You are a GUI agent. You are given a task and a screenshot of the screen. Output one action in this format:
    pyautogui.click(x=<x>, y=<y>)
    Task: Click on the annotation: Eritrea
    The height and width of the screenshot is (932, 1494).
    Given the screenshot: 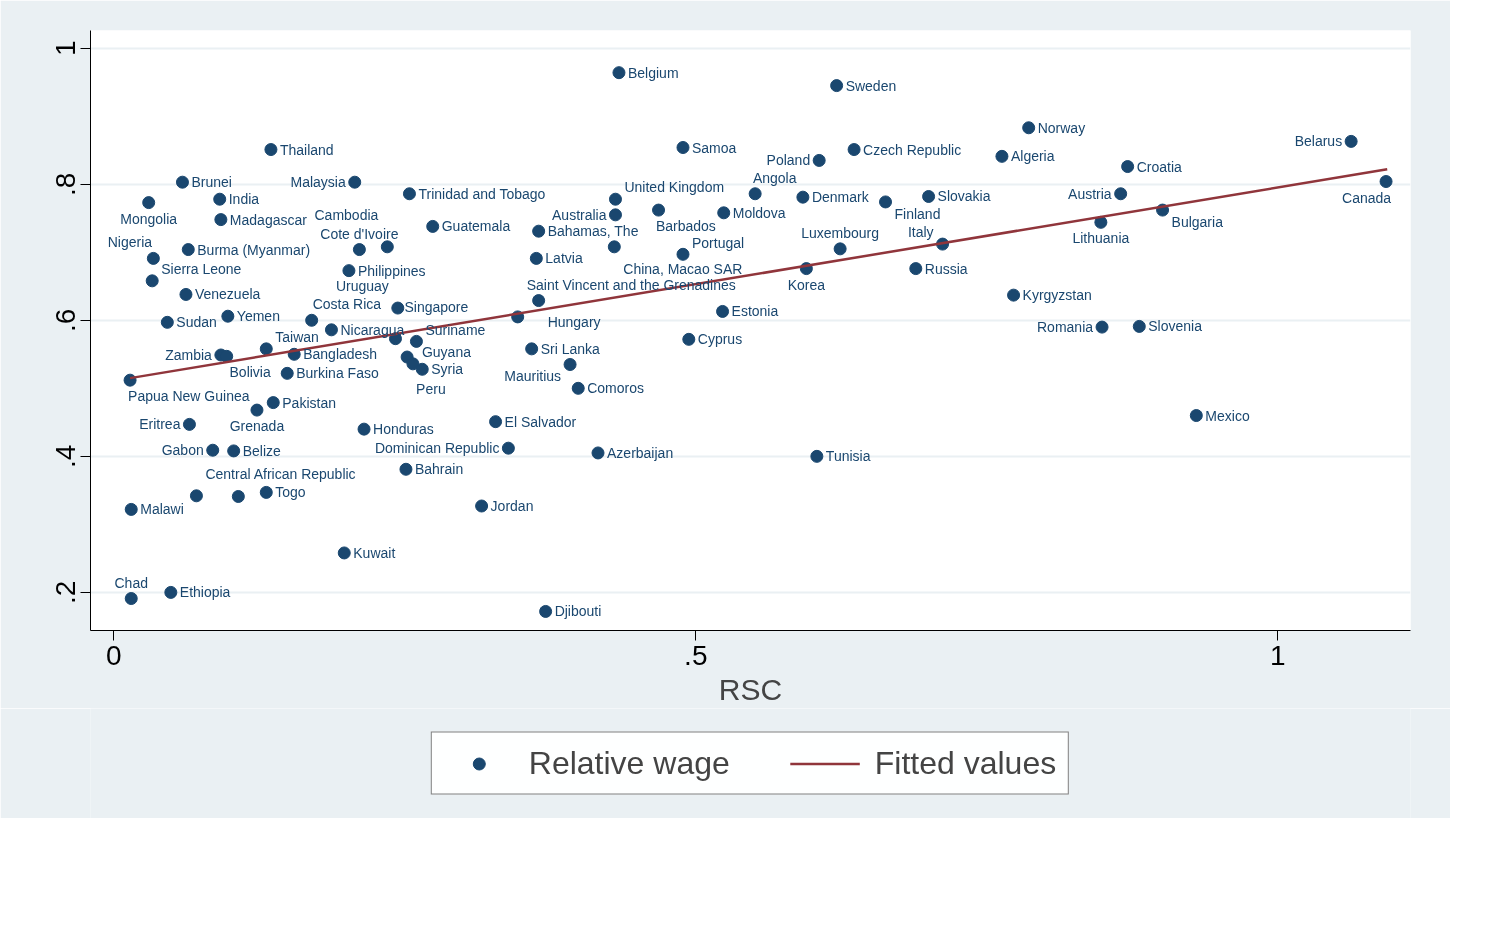 What is the action you would take?
    pyautogui.click(x=160, y=424)
    